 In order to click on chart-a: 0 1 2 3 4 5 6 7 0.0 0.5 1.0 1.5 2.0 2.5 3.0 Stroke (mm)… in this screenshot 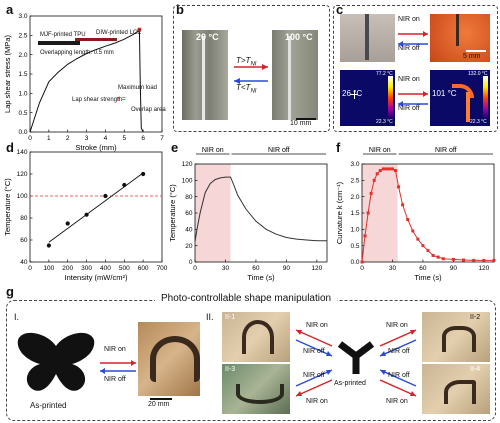, I will do `click(83, 82)`.